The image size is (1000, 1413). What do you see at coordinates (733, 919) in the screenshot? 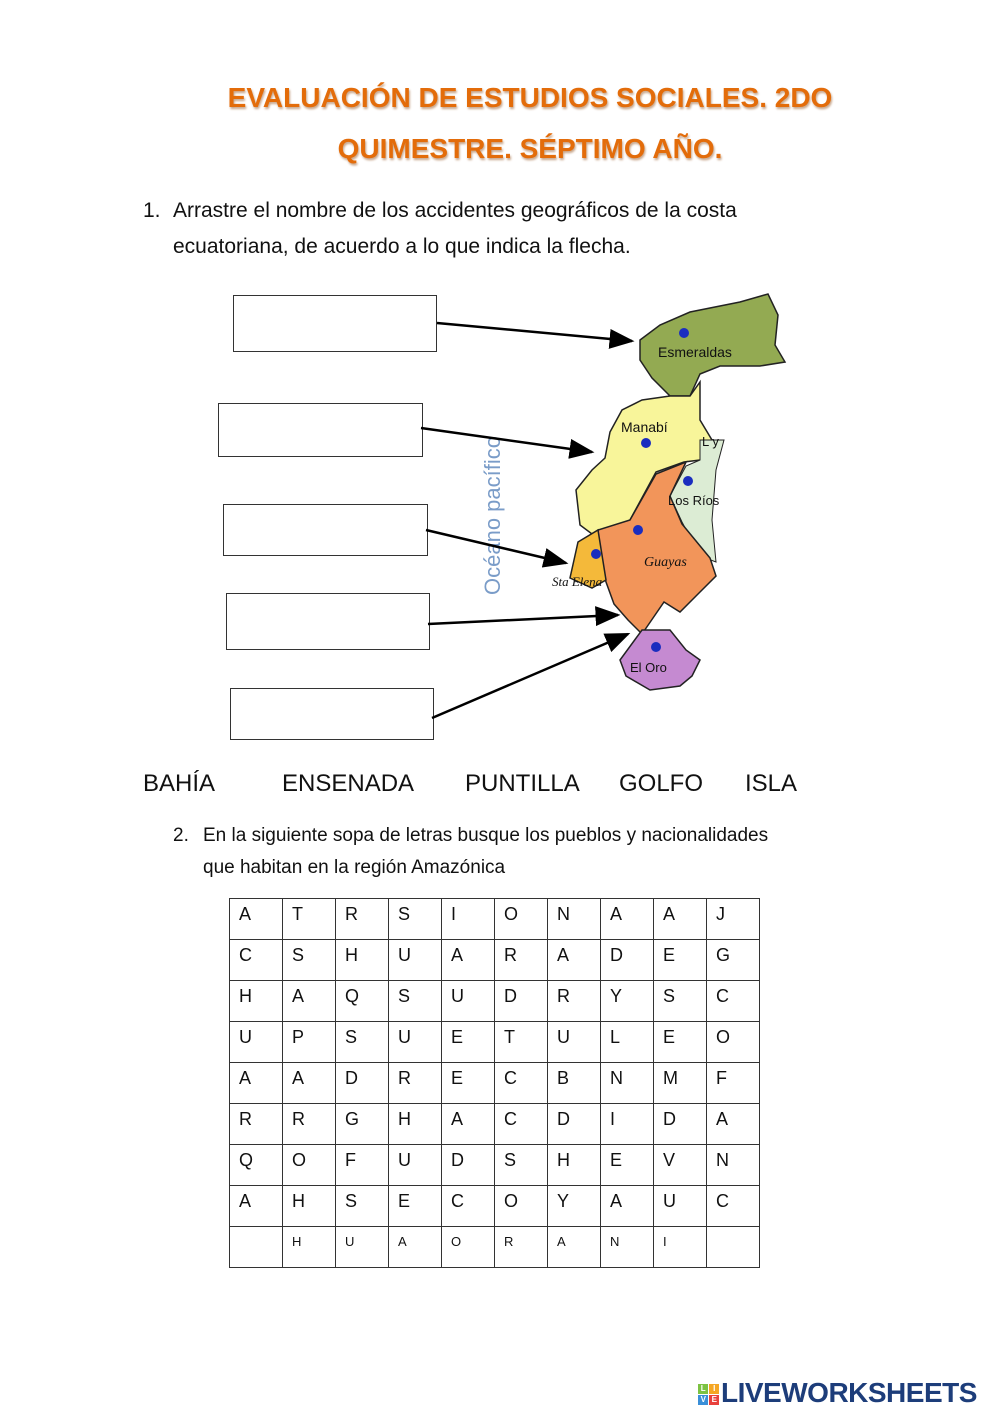
I see `grid-cell: J` at bounding box center [733, 919].